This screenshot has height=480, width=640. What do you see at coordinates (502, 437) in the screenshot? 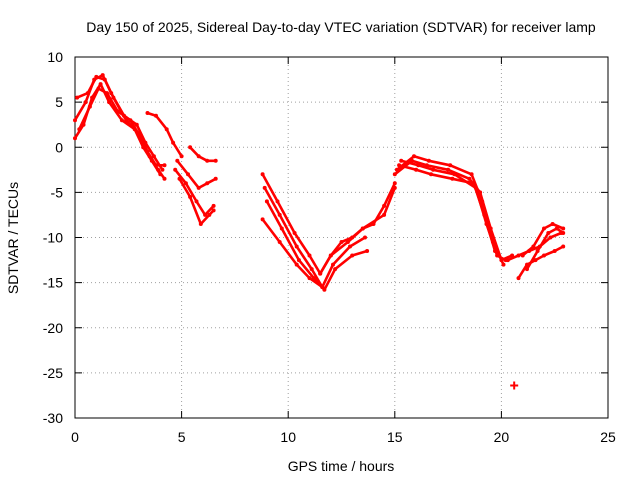
I see `x-tick-label: 20` at bounding box center [502, 437].